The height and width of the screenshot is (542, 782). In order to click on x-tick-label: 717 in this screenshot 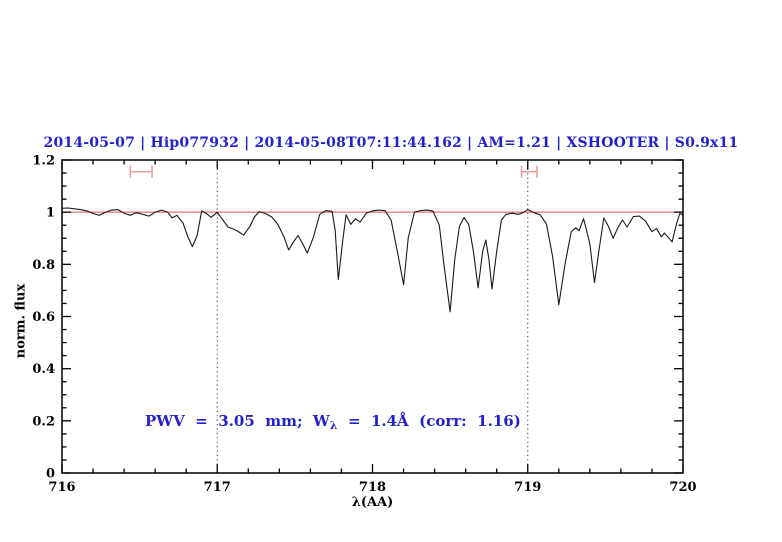, I will do `click(217, 487)`.